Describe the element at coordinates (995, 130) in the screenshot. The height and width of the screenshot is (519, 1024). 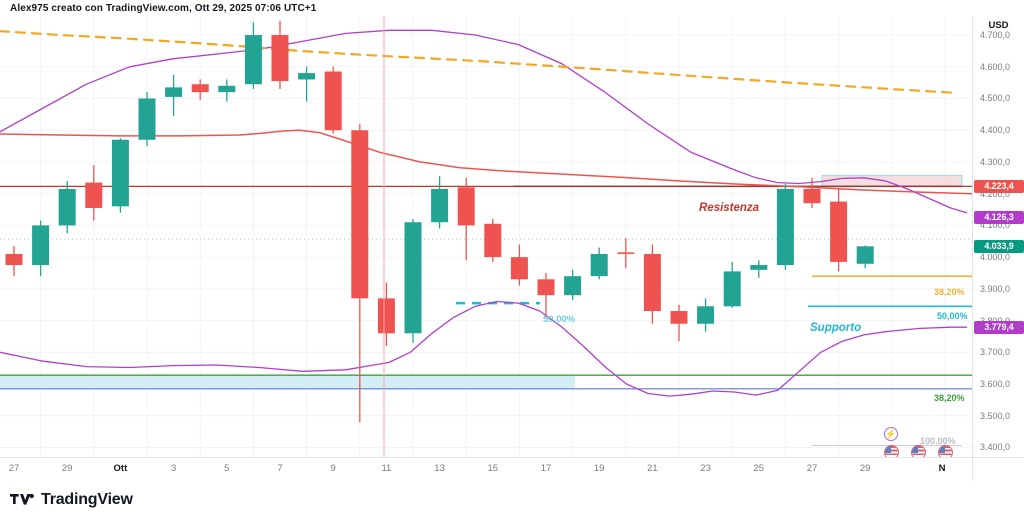
I see `price-axis-tick: 4.400,0` at that location.